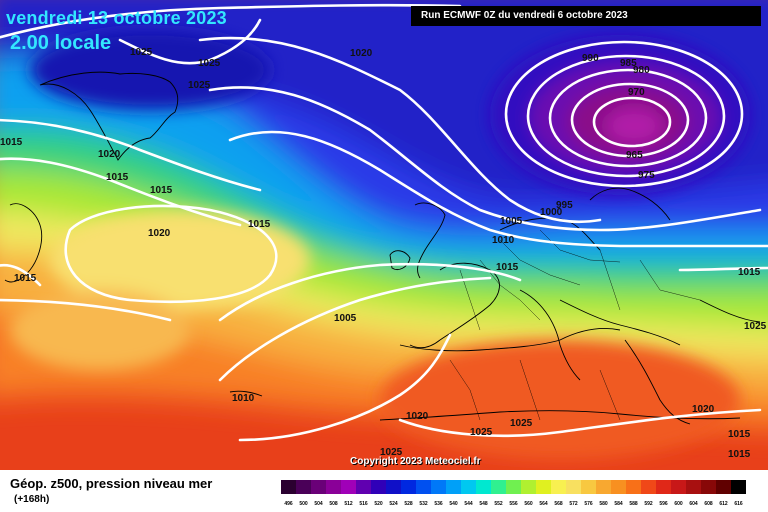 The height and width of the screenshot is (512, 768). I want to click on isobar-label: 985, so click(628, 63).